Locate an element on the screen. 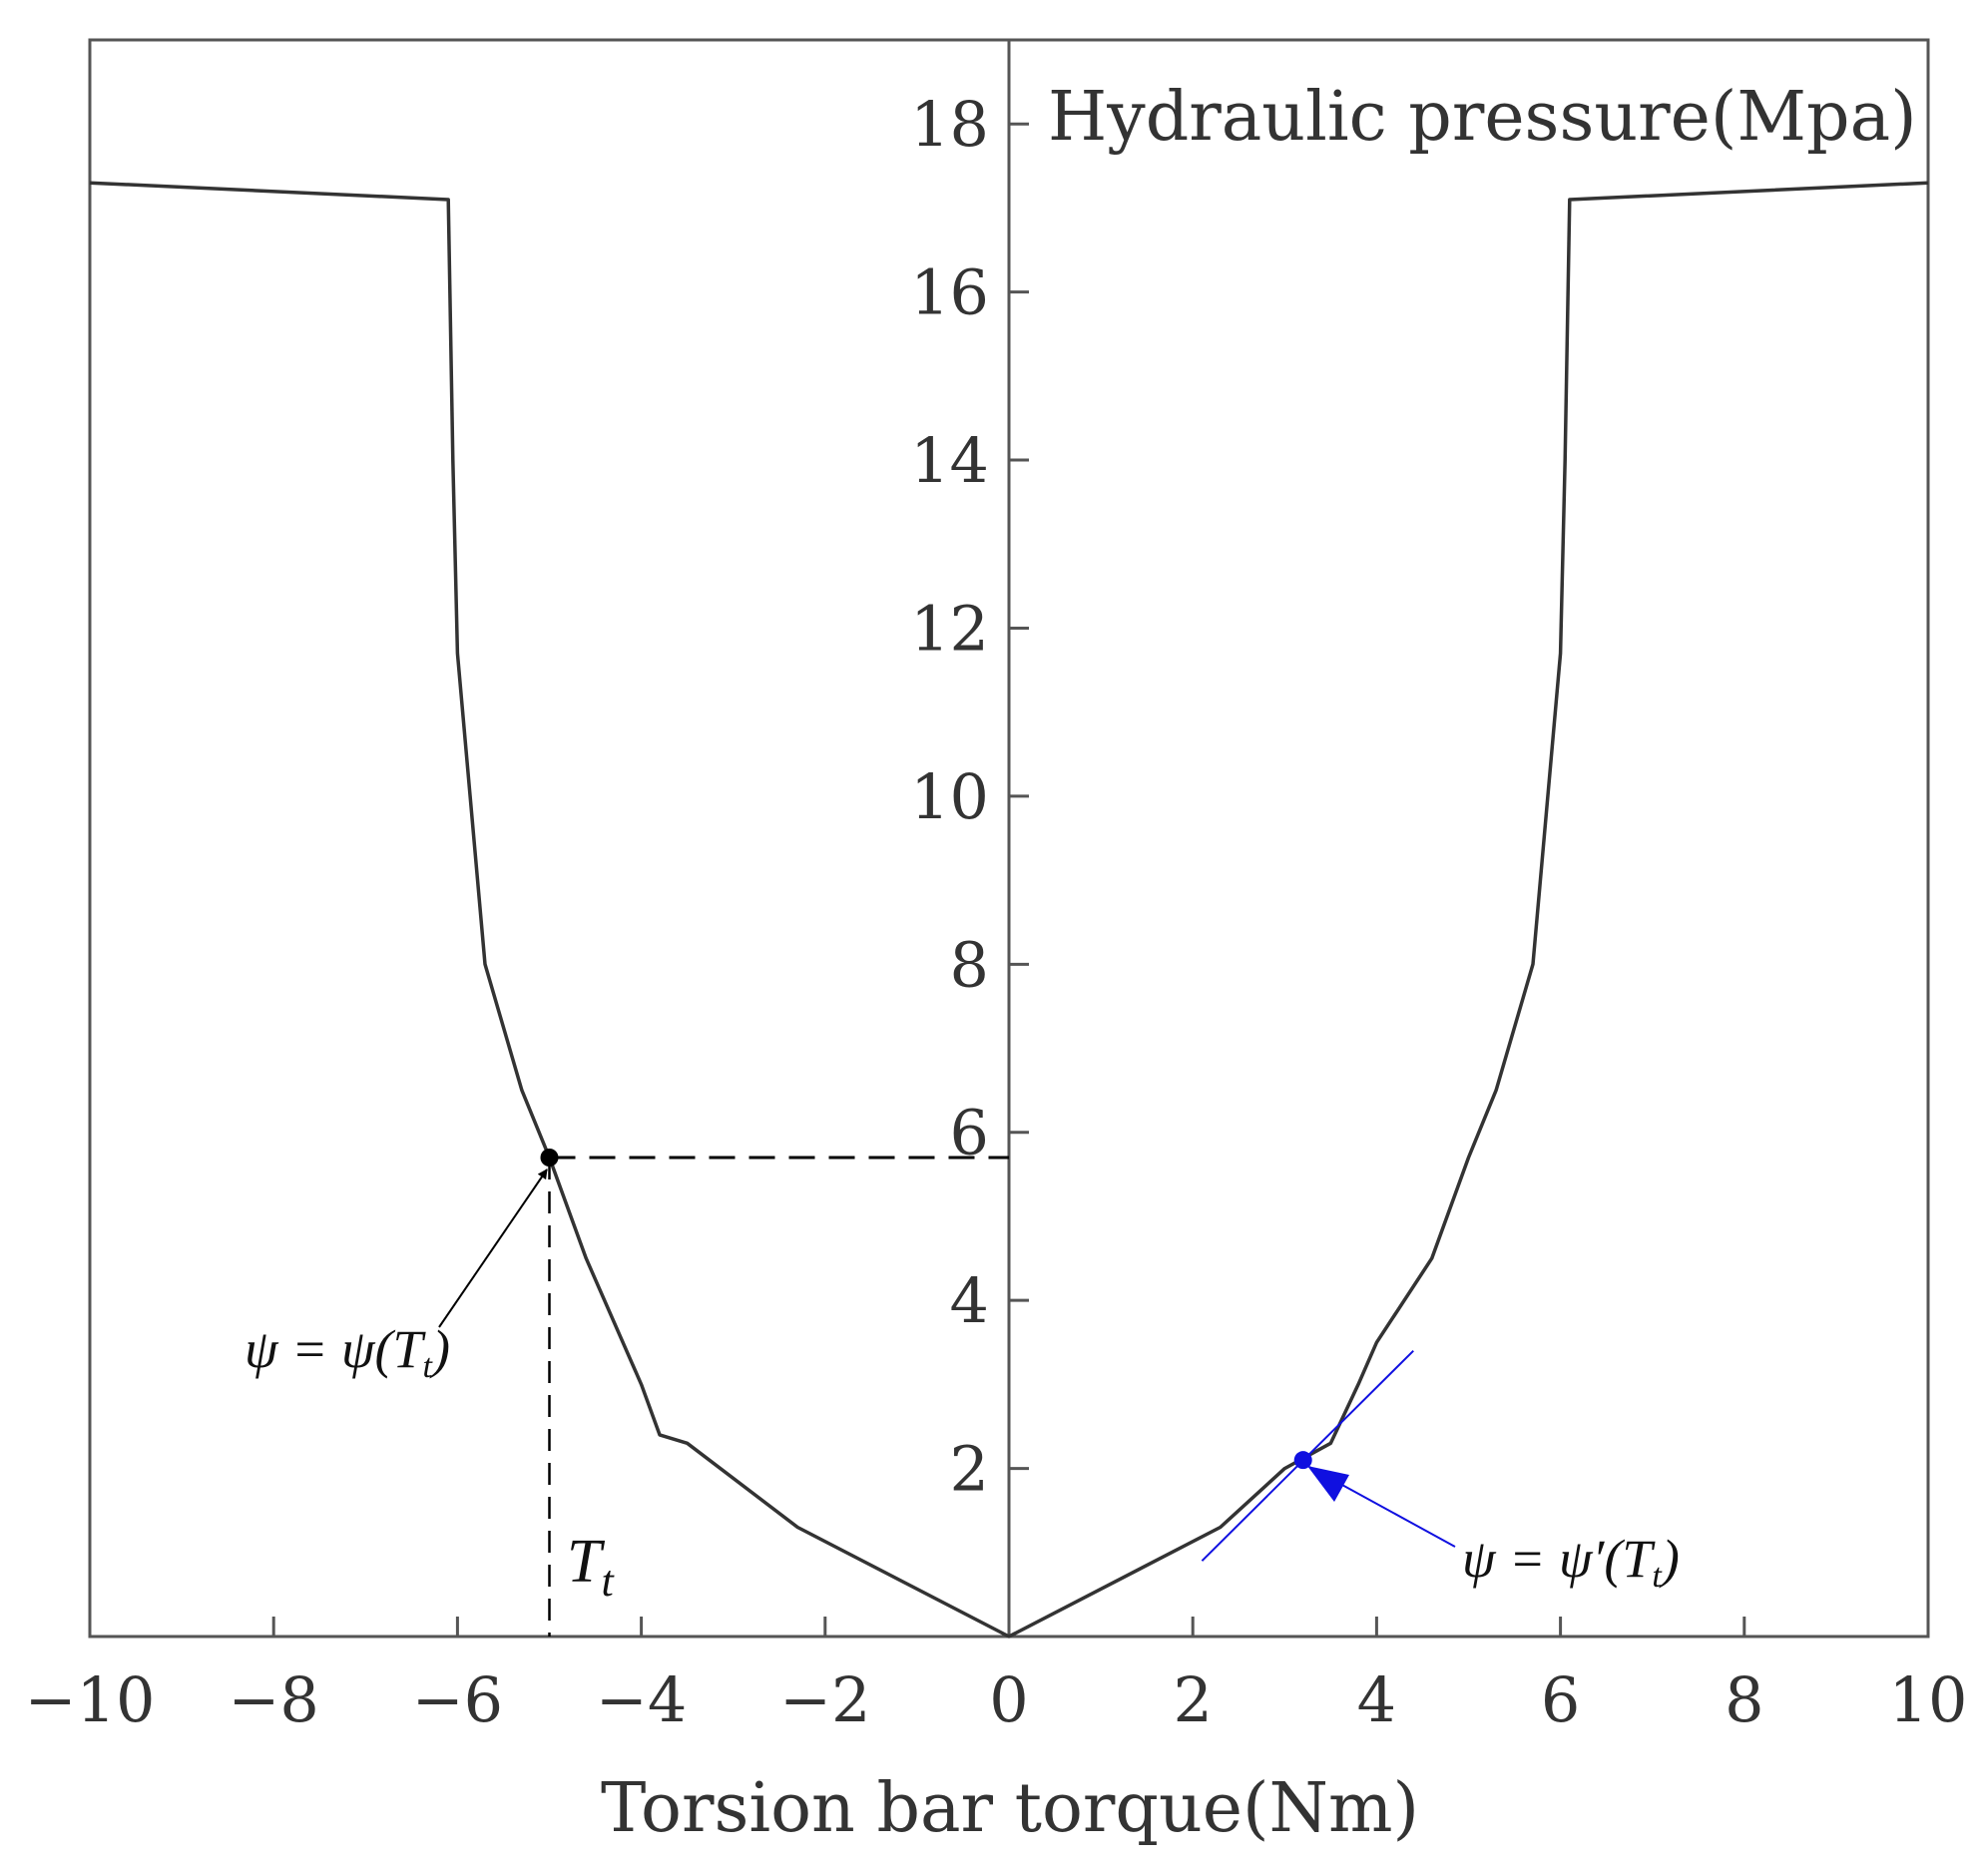  psi-prime-annotation-main: ψ = ψ′(T is located at coordinates (1559, 1559).